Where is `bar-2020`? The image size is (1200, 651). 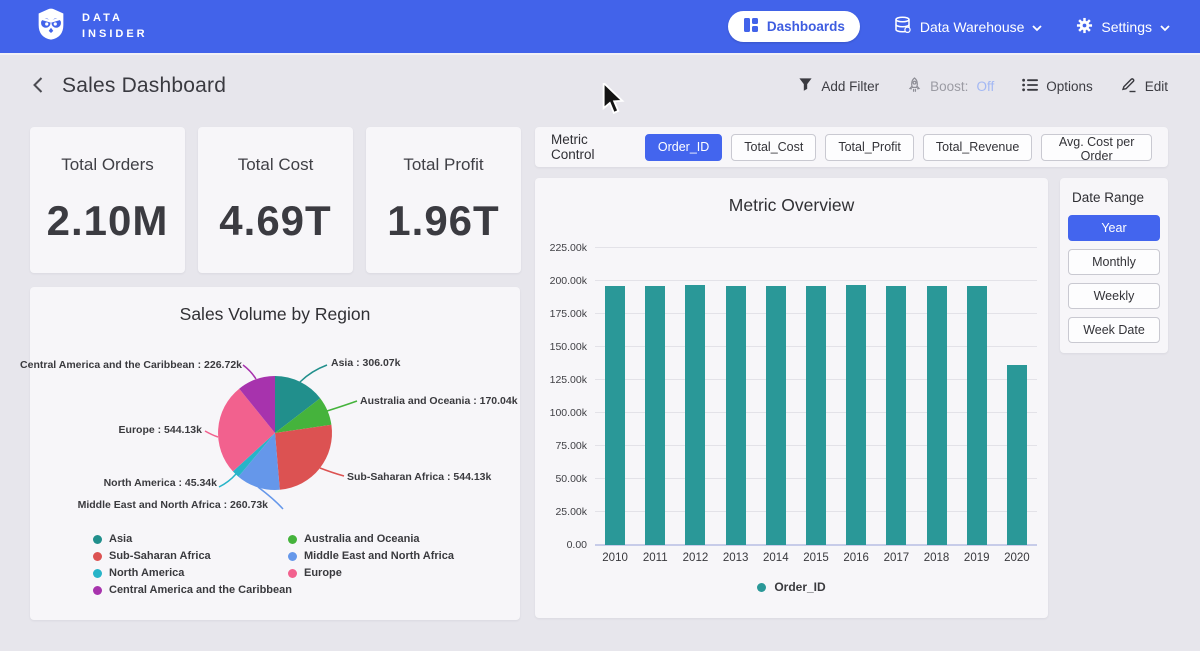 bar-2020 is located at coordinates (1016, 454).